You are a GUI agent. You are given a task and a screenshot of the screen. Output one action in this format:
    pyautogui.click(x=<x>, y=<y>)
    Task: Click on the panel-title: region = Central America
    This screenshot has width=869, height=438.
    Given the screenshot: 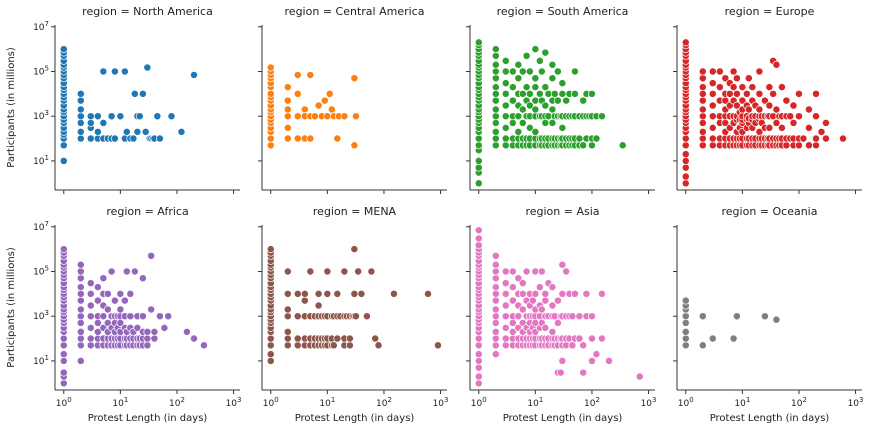 What is the action you would take?
    pyautogui.click(x=355, y=11)
    